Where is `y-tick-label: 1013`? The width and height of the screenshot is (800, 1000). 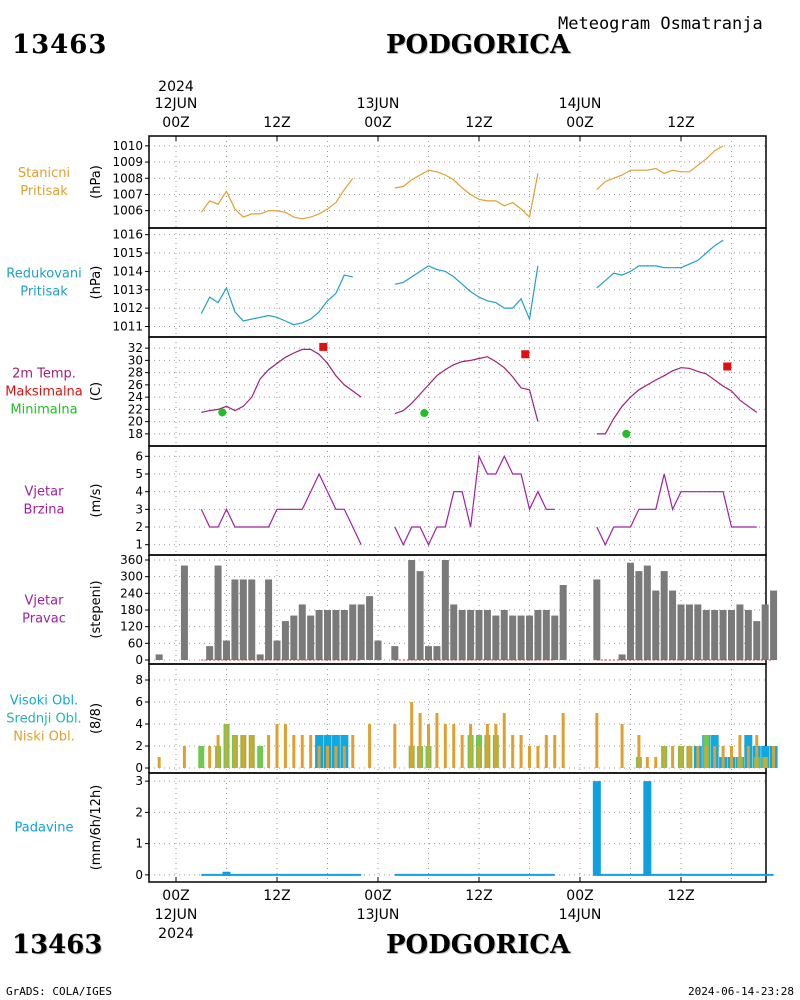 y-tick-label: 1013 is located at coordinates (127, 290).